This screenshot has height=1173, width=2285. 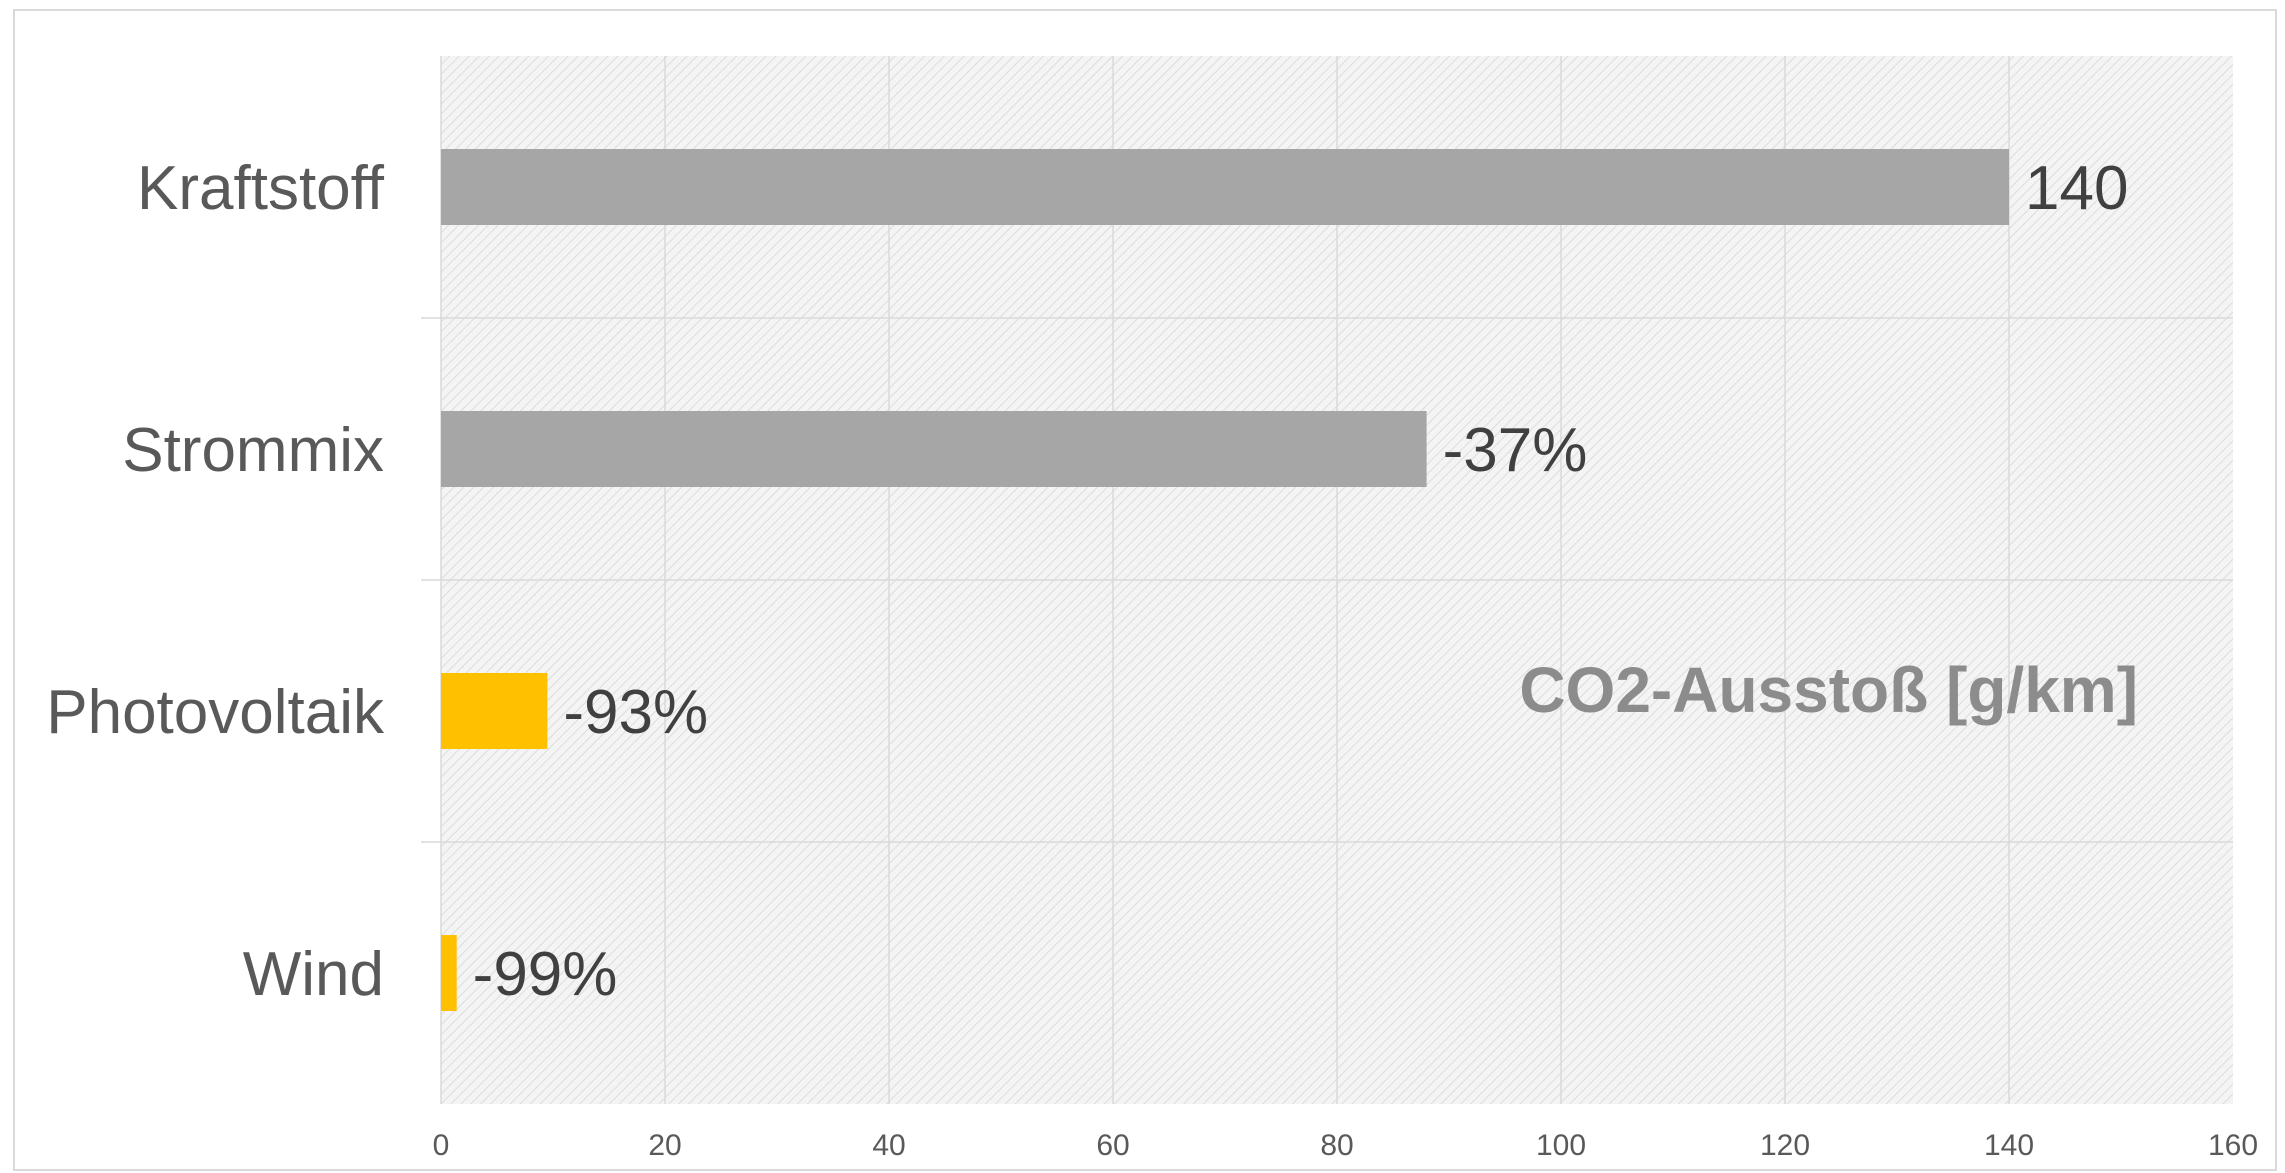 What do you see at coordinates (1225, 187) in the screenshot?
I see `bar-kraftstoff` at bounding box center [1225, 187].